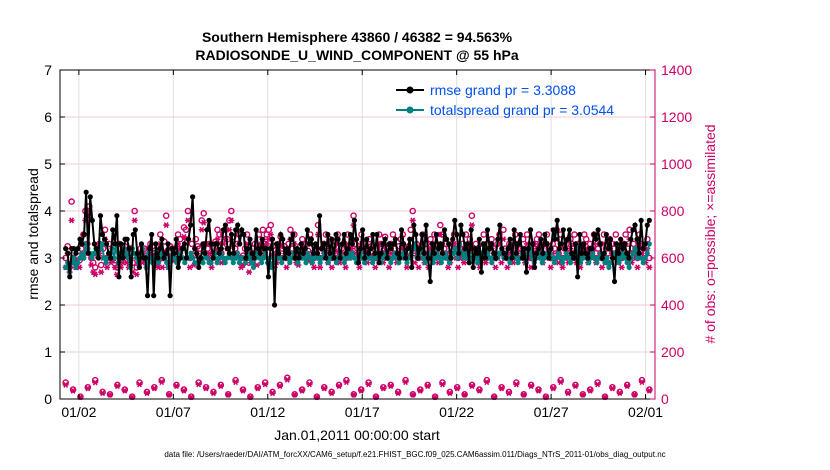 This screenshot has height=470, width=830. Describe the element at coordinates (267, 412) in the screenshot. I see `x-tick-label: 01/12` at that location.